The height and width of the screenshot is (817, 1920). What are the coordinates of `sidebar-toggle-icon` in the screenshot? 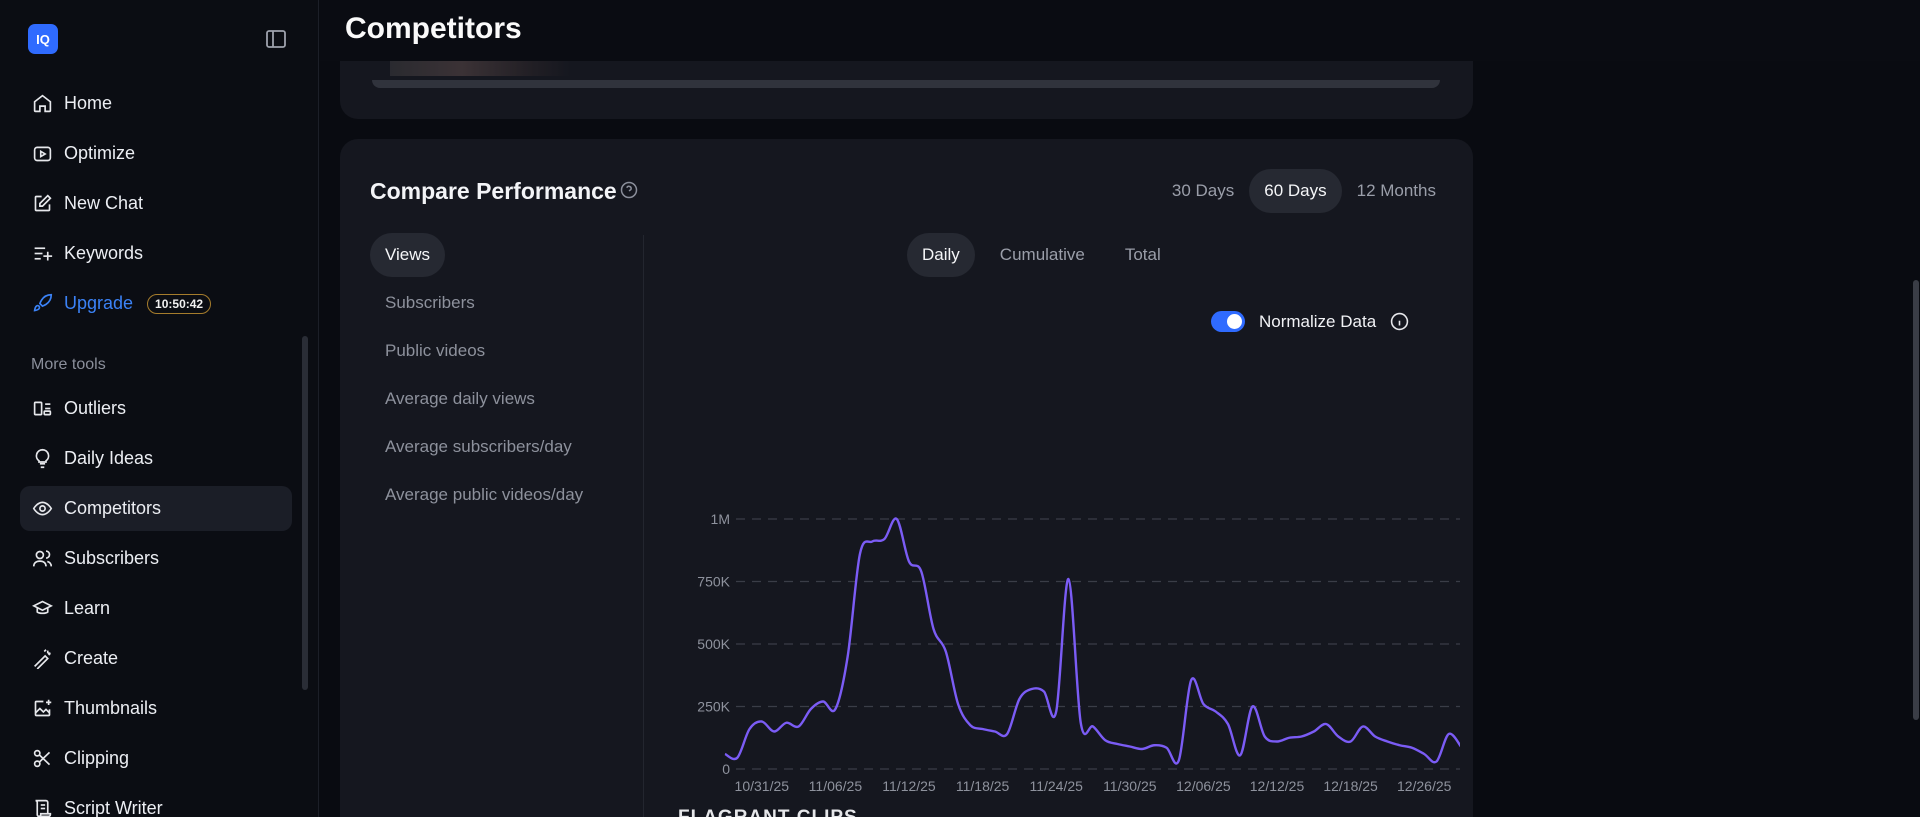 It's located at (276, 39).